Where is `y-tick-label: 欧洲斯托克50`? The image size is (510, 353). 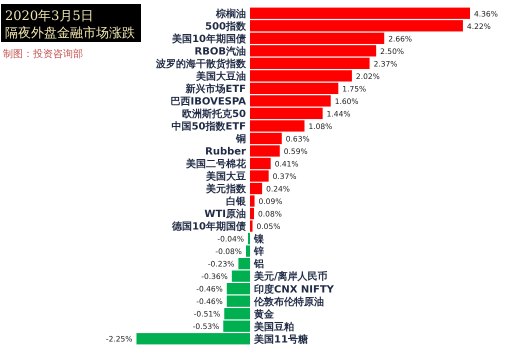 y-tick-label: 欧洲斯托克50 is located at coordinates (214, 114).